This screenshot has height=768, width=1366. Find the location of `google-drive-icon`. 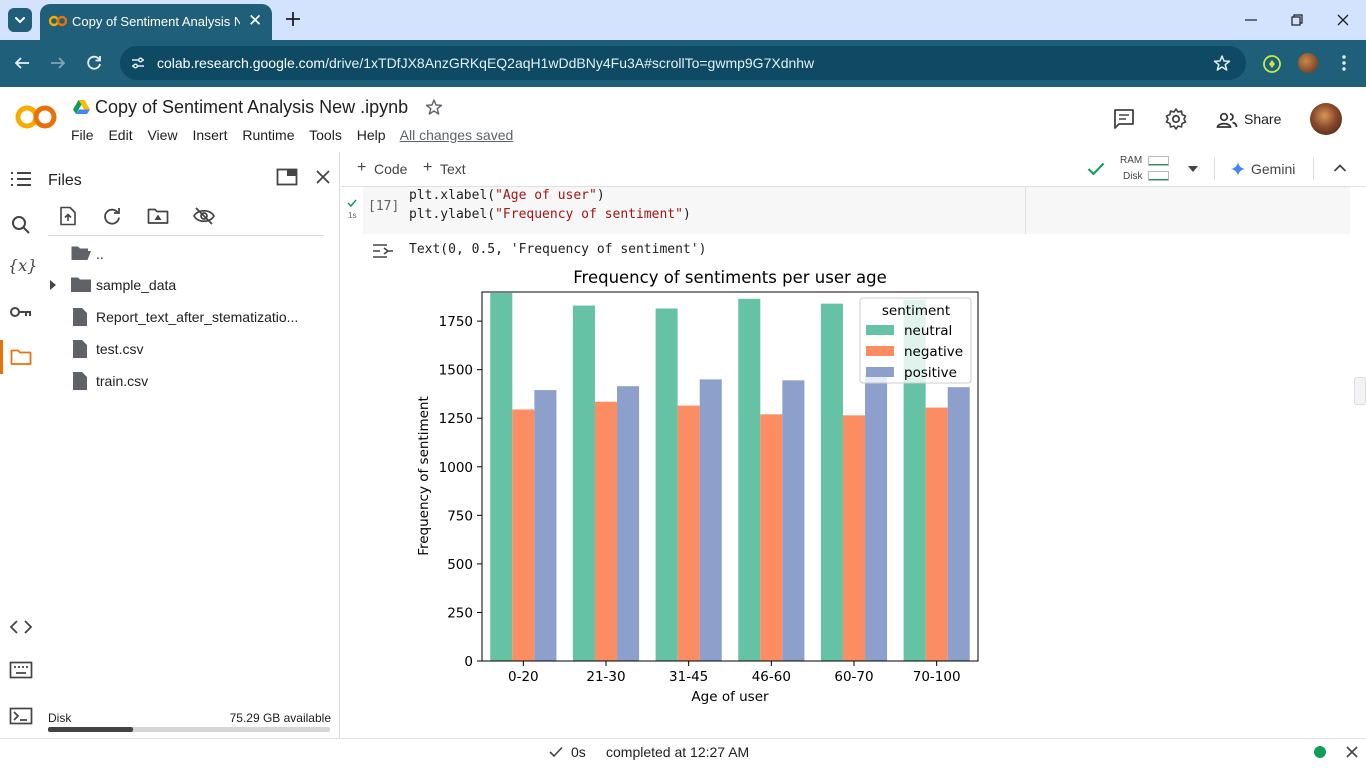

google-drive-icon is located at coordinates (81, 106).